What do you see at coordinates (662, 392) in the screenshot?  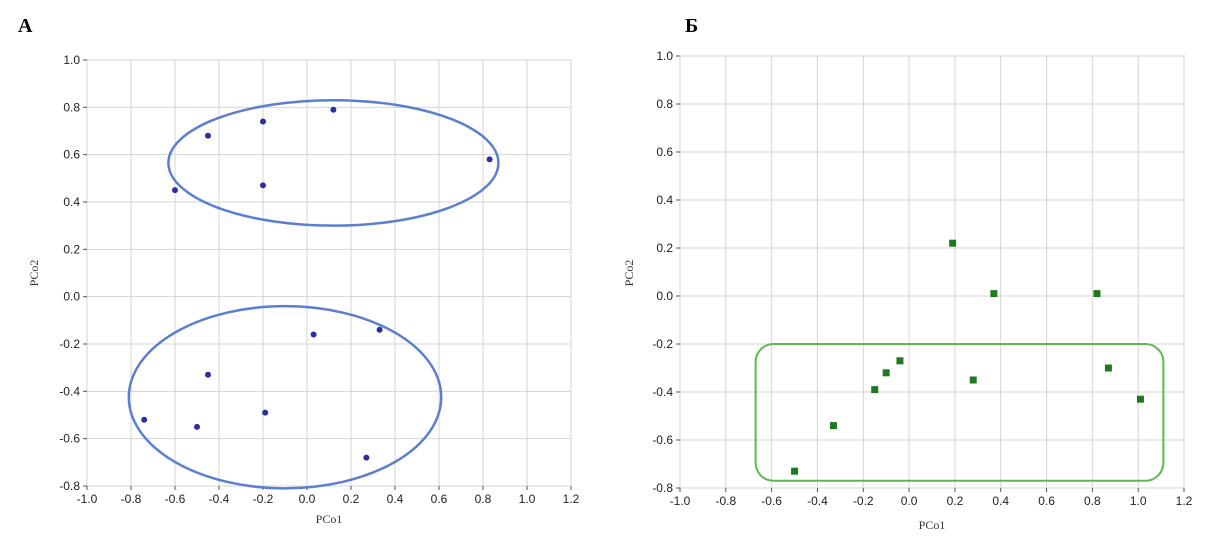 I see `panel-b-y-tick-label: -0.4` at bounding box center [662, 392].